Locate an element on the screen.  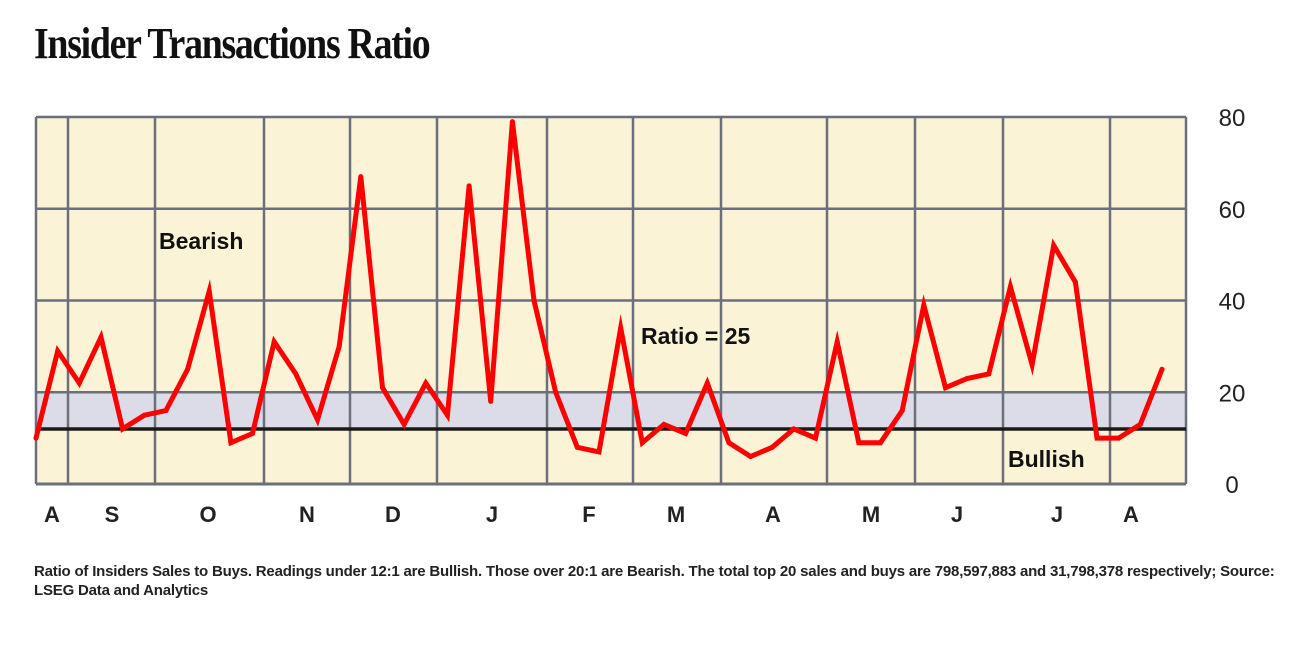
x-tick-label: D is located at coordinates (393, 514).